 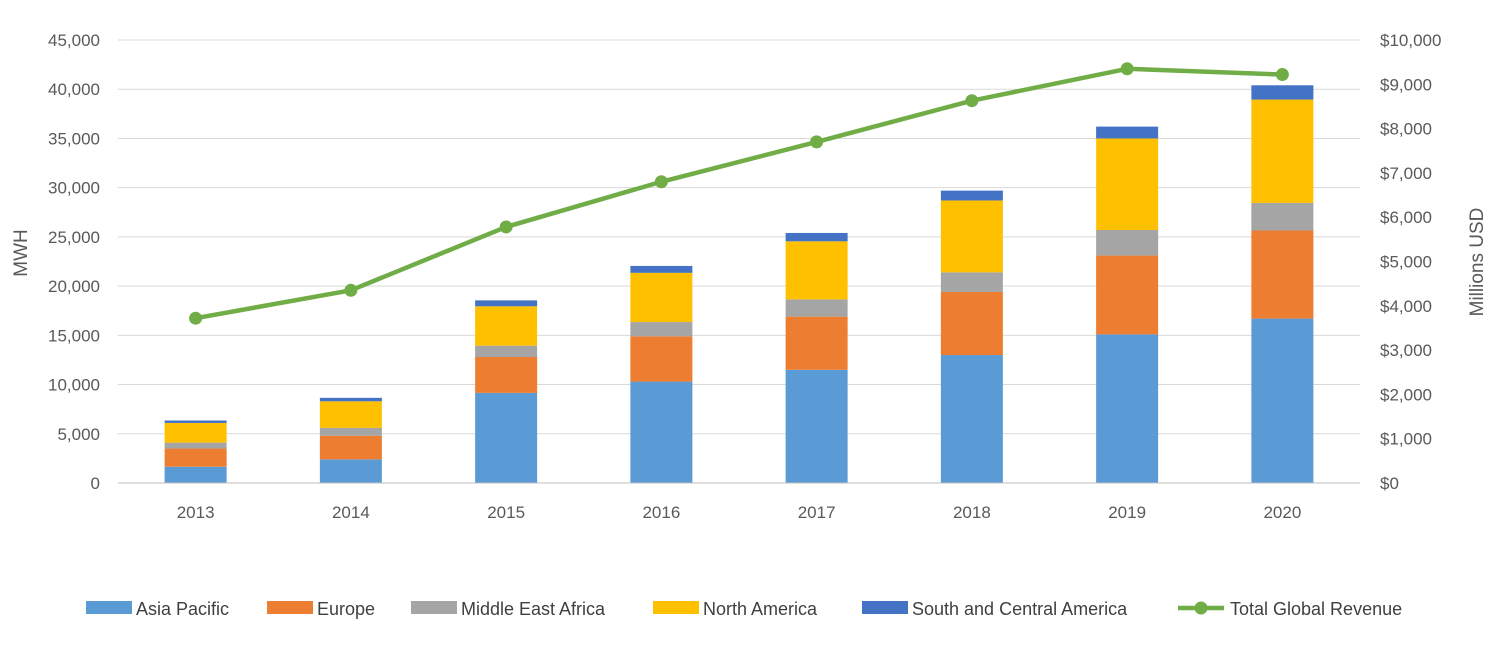 What do you see at coordinates (1406, 306) in the screenshot?
I see `right-tick-label: $4,000` at bounding box center [1406, 306].